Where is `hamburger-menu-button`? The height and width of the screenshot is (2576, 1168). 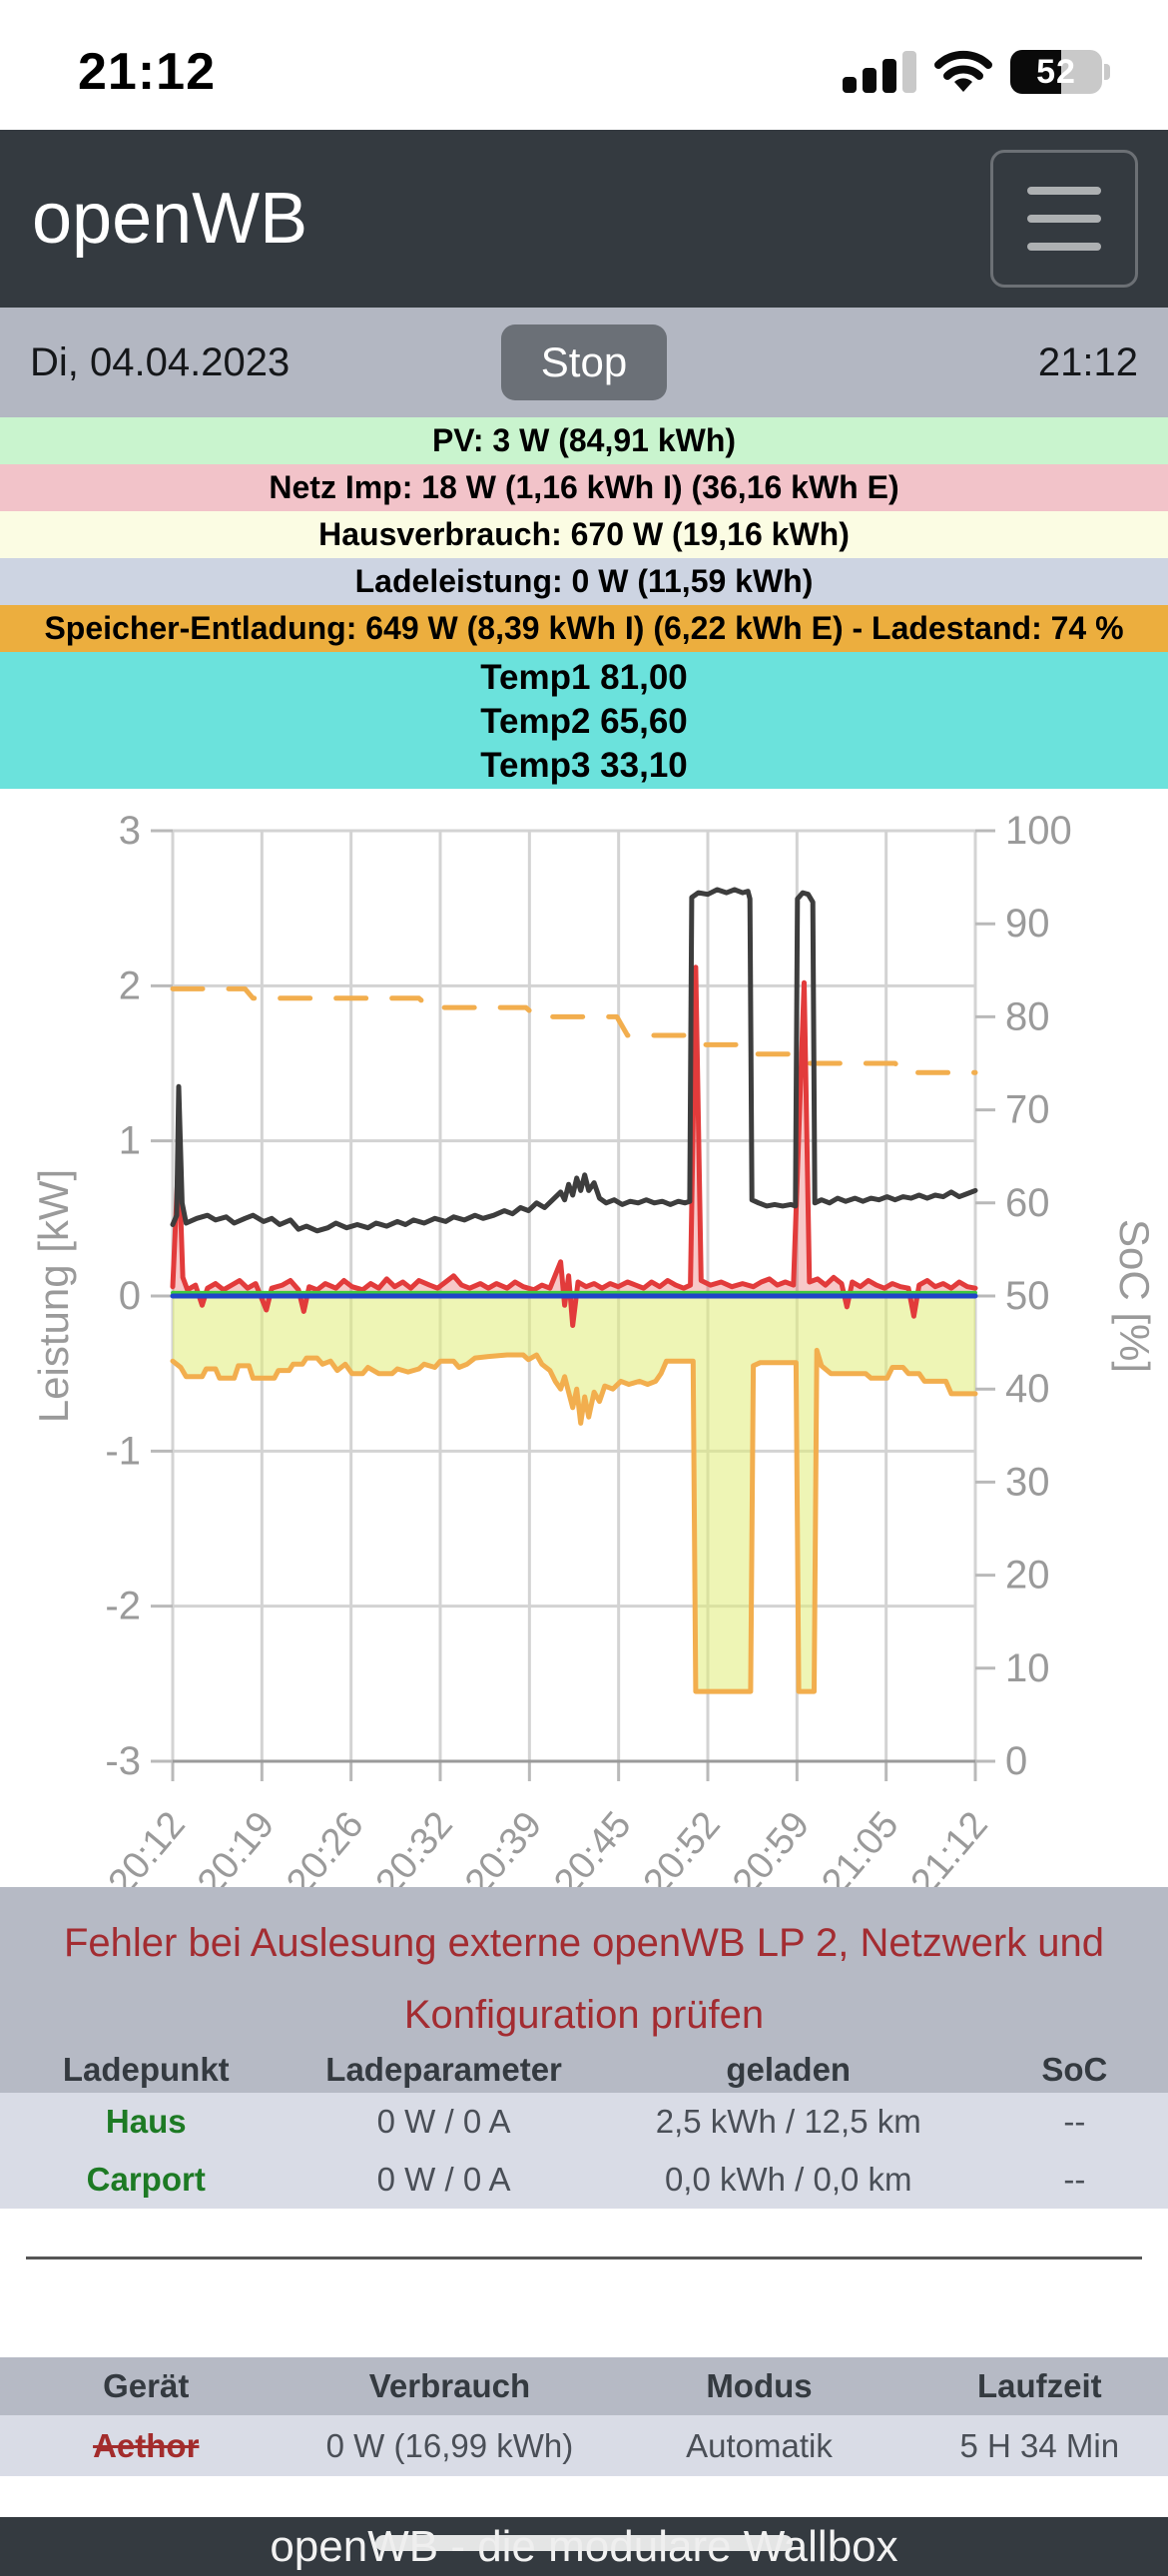 hamburger-menu-button is located at coordinates (1064, 219).